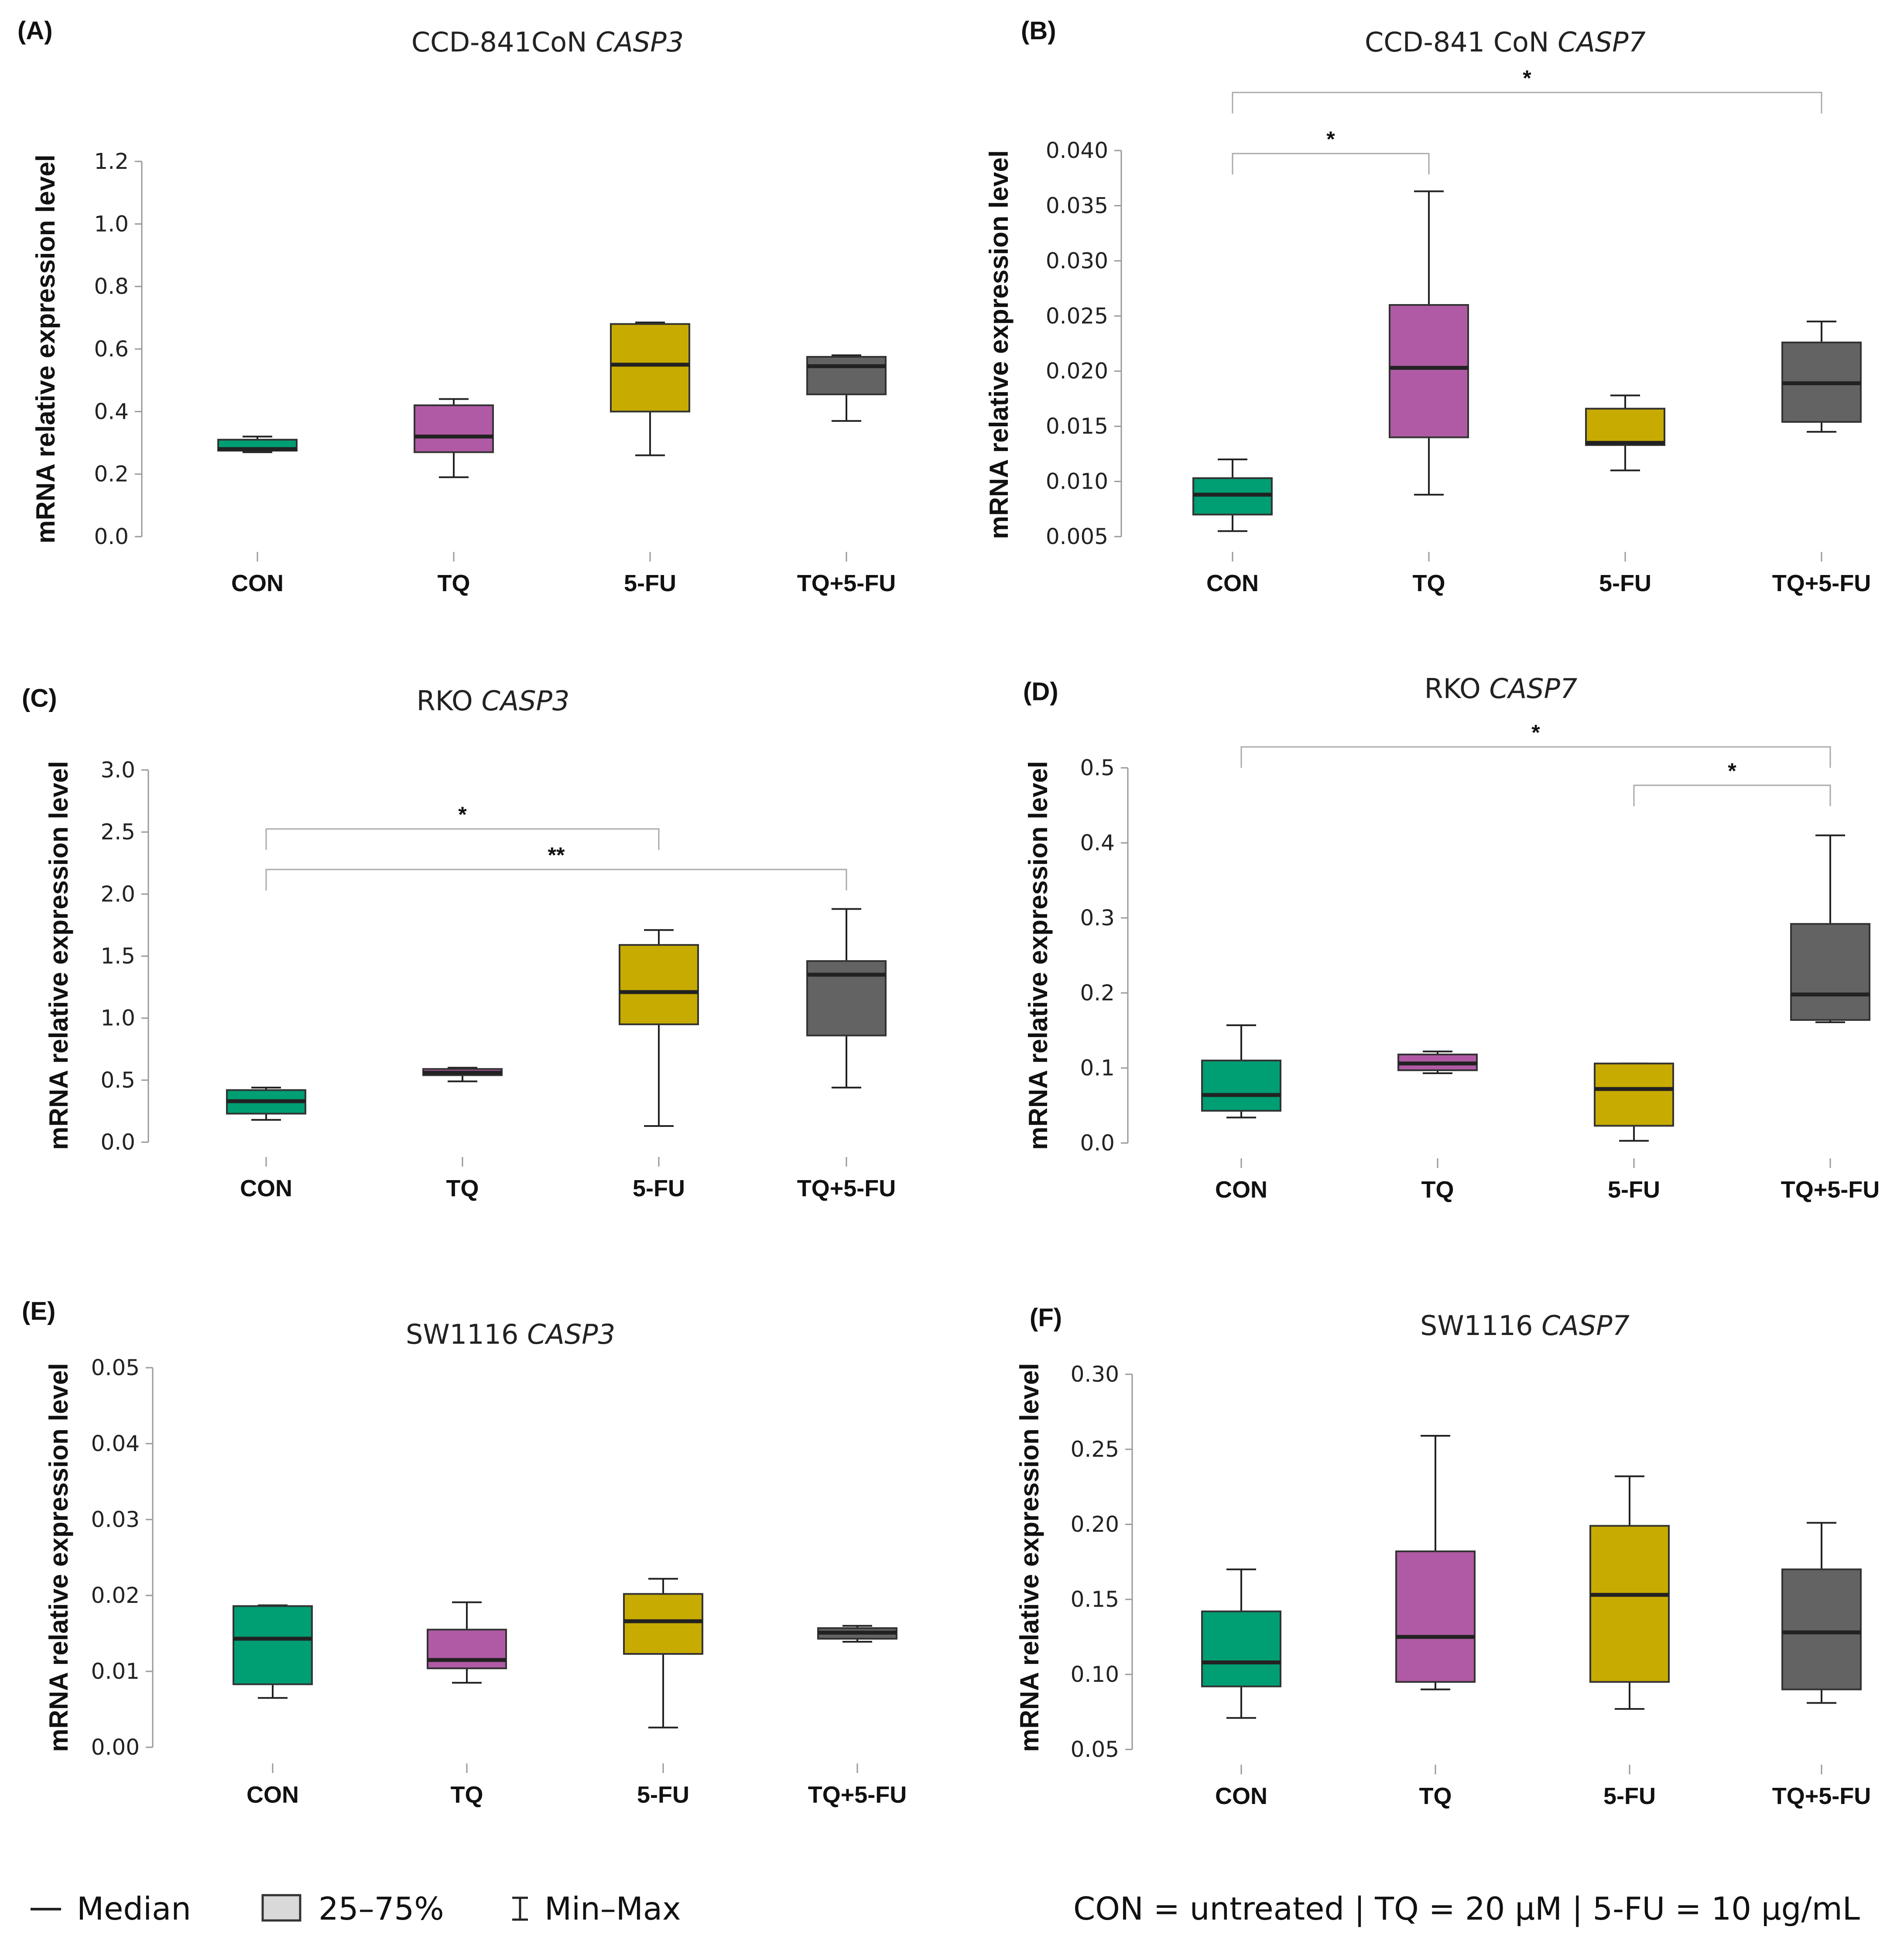 Image resolution: width=1904 pixels, height=1934 pixels. Describe the element at coordinates (1046, 1318) in the screenshot. I see `panel-label: (F)` at that location.